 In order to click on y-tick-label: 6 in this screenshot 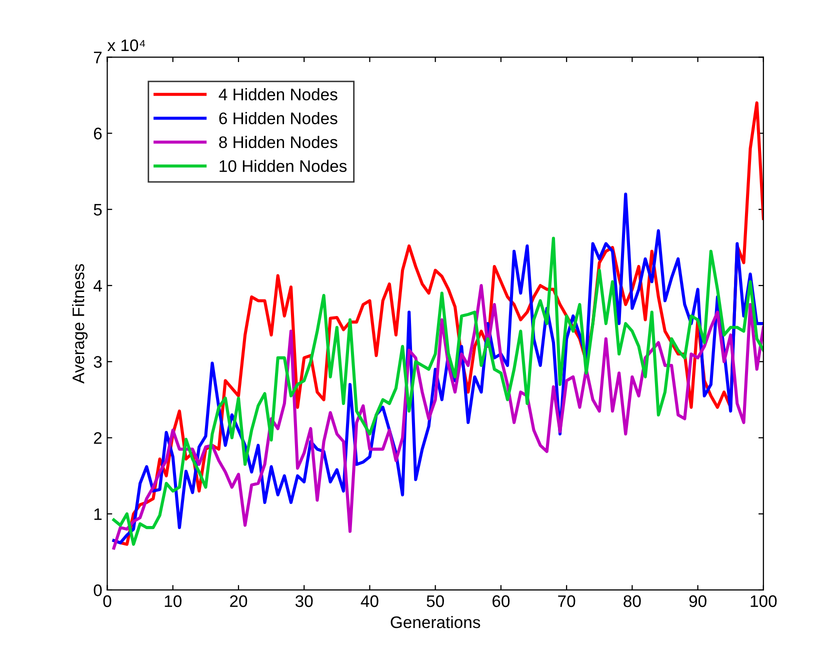, I will do `click(98, 134)`.